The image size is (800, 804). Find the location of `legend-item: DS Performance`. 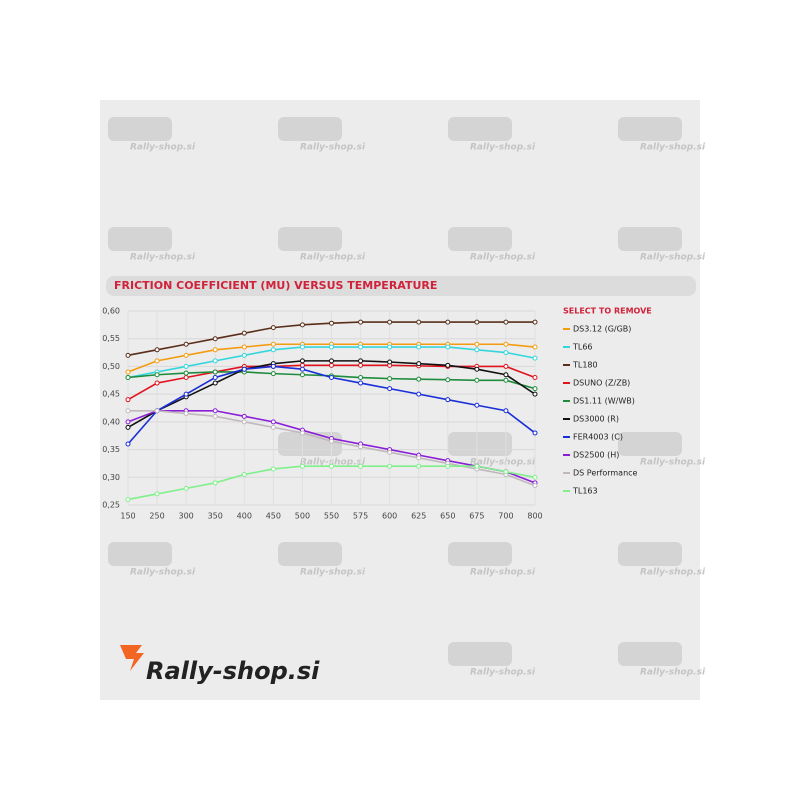

legend-item: DS Performance is located at coordinates (600, 473).